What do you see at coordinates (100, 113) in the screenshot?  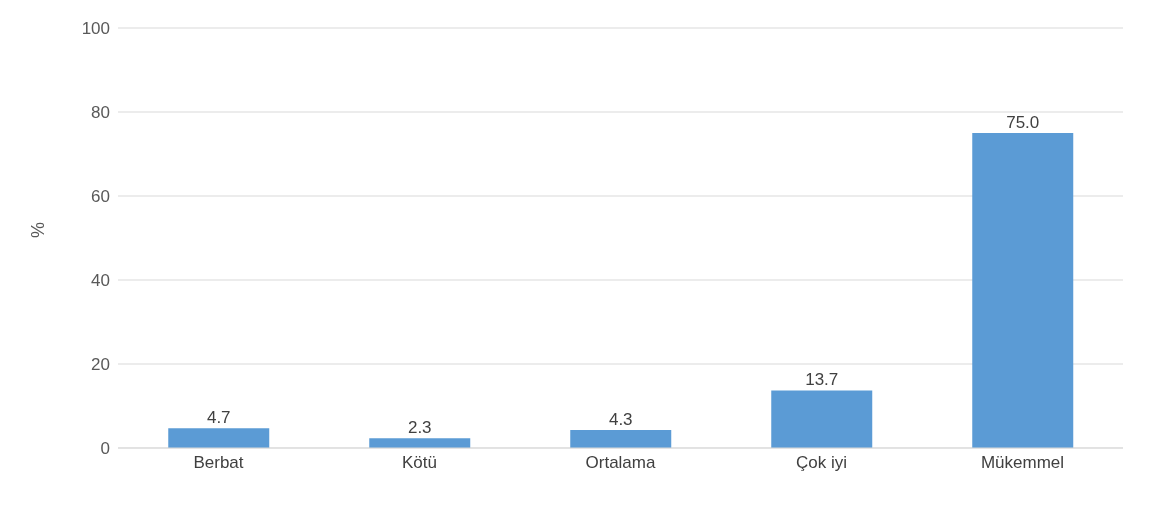 I see `y-tick-label: 80` at bounding box center [100, 113].